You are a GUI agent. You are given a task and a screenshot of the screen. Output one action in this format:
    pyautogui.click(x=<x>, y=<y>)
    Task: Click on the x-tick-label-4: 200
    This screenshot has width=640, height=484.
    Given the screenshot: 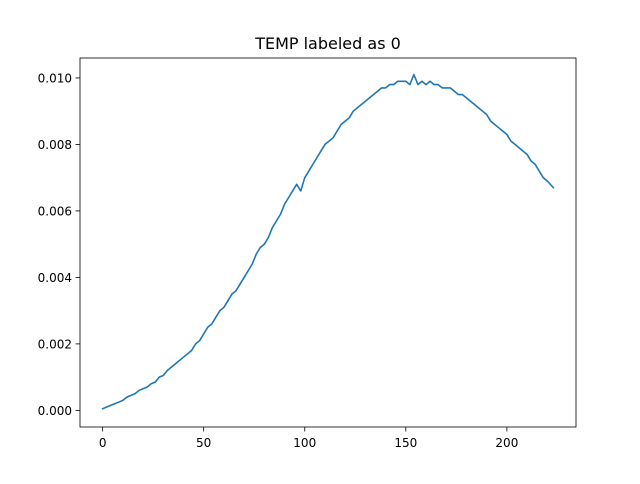 What is the action you would take?
    pyautogui.click(x=506, y=443)
    